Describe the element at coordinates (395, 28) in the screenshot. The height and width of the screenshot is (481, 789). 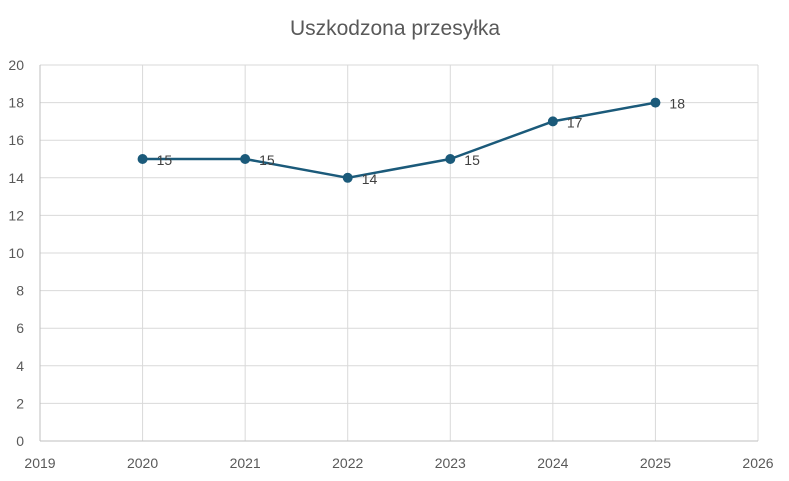
I see `chart-title: Uszkodzona przesyłka` at that location.